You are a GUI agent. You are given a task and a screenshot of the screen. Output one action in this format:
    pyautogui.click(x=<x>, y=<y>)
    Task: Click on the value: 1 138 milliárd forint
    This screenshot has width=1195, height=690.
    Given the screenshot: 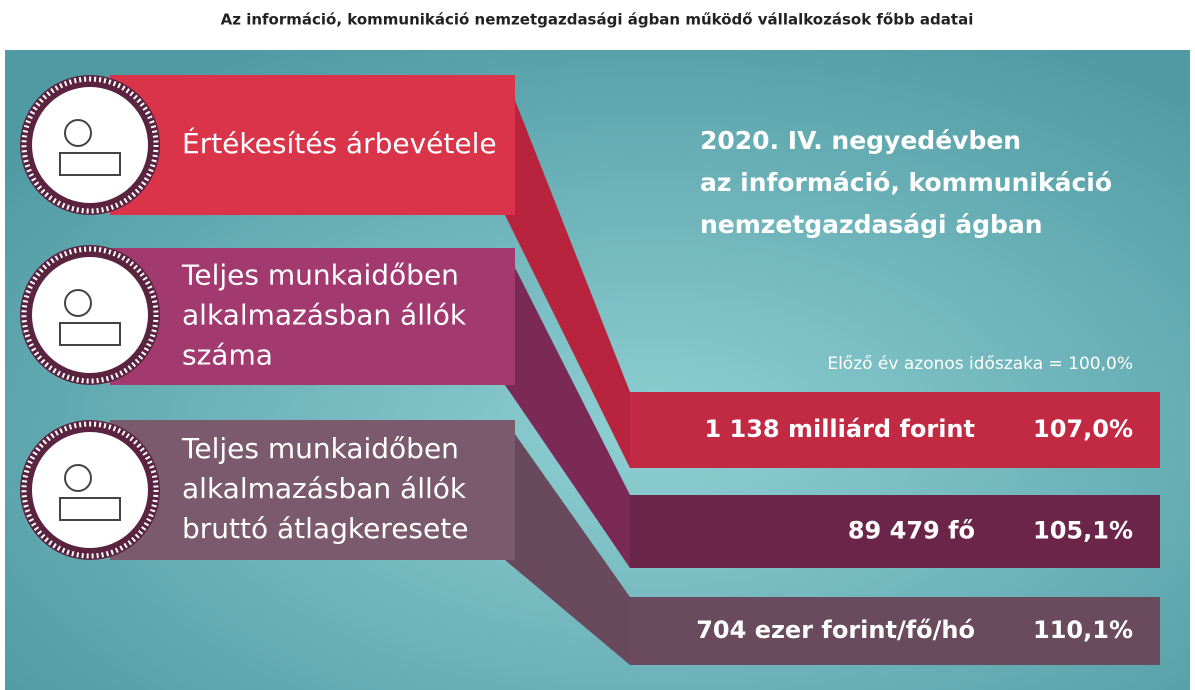 What is the action you would take?
    pyautogui.click(x=839, y=429)
    